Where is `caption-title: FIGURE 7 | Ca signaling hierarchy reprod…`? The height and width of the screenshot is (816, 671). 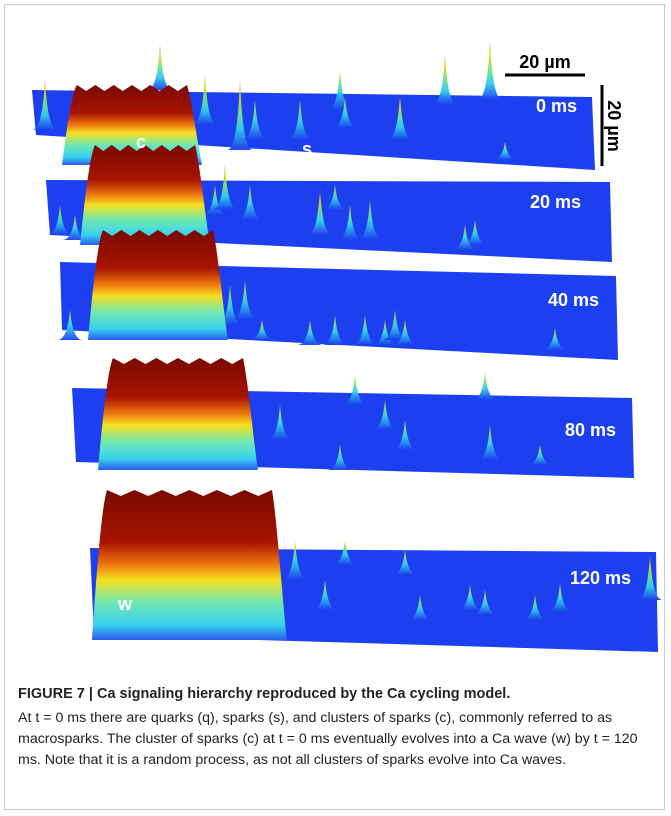
caption-title: FIGURE 7 | Ca signaling hierarchy reprod… is located at coordinates (264, 694).